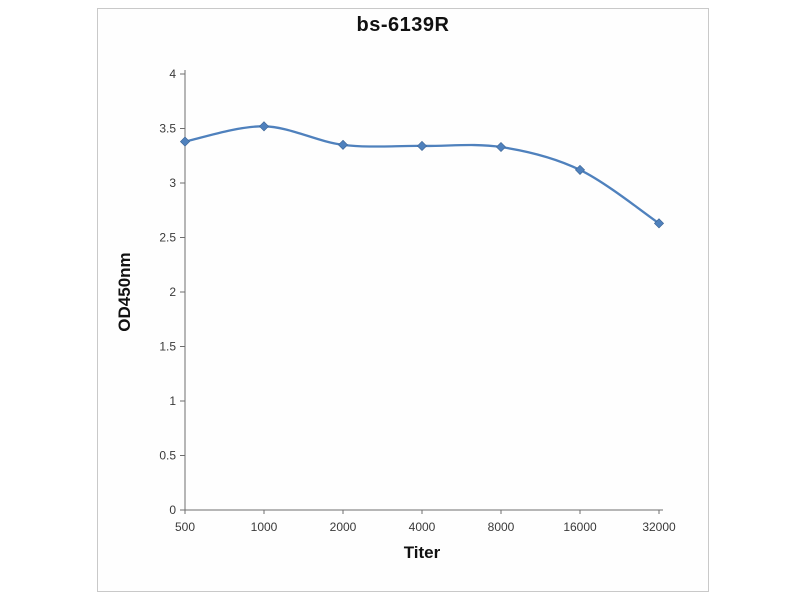 The image size is (800, 600). Describe the element at coordinates (343, 527) in the screenshot. I see `x-tick-label: 2000` at that location.